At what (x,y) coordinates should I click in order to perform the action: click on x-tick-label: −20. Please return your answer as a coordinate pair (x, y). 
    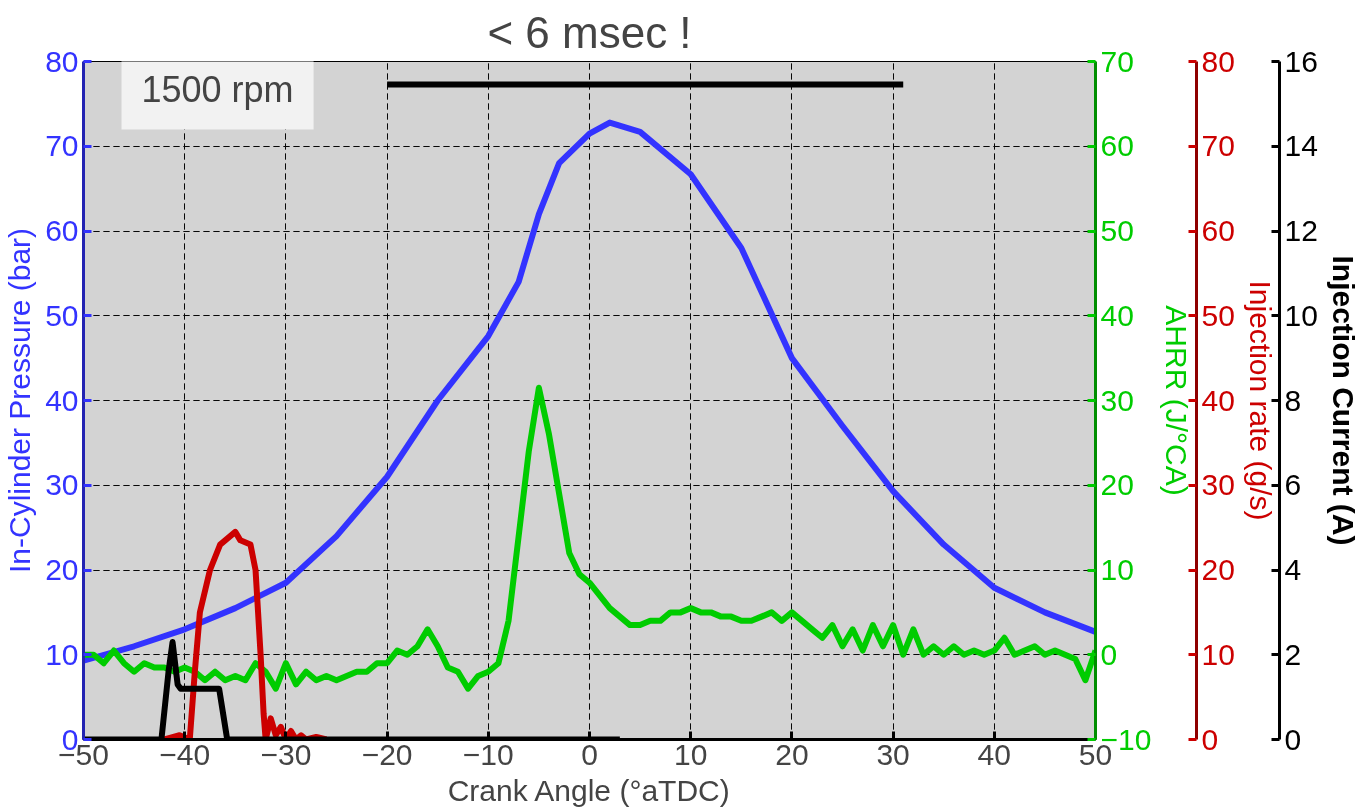
    Looking at the image, I should click on (387, 754).